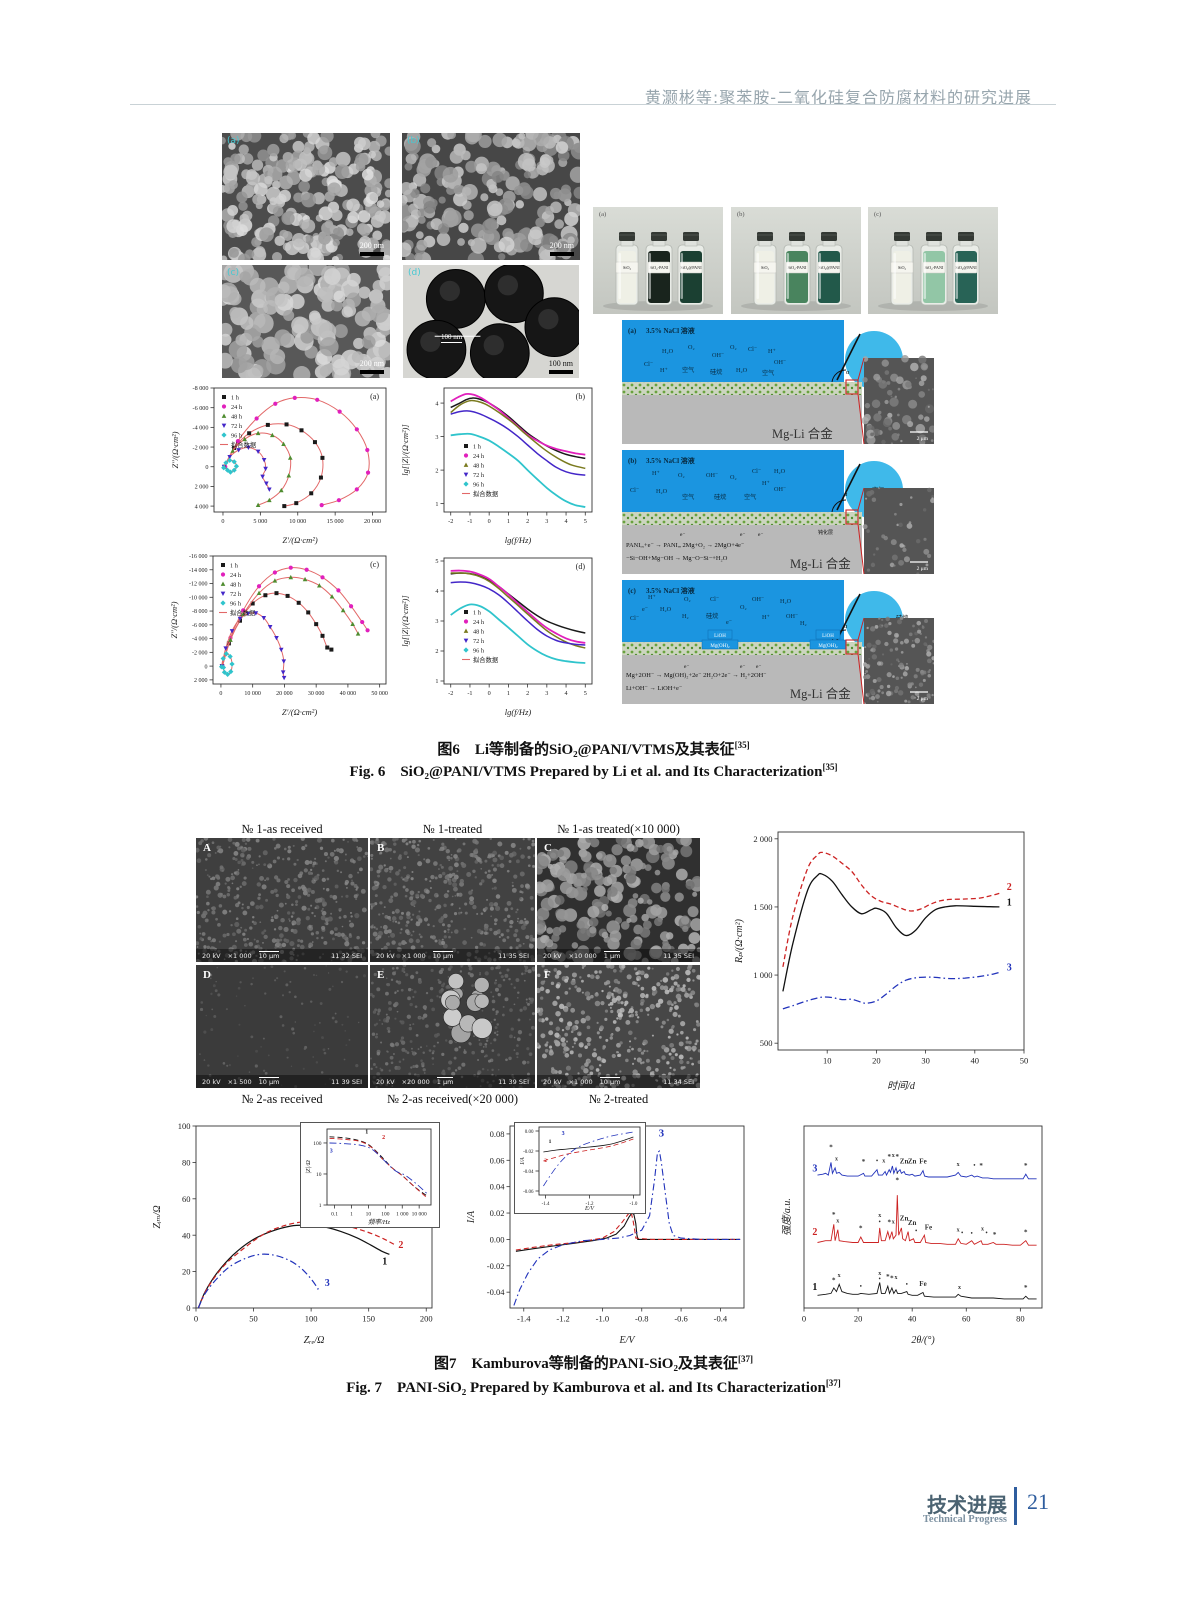 The height and width of the screenshot is (1600, 1187). Describe the element at coordinates (758, 599) in the screenshot. I see `svg-text: OH⁻` at that location.